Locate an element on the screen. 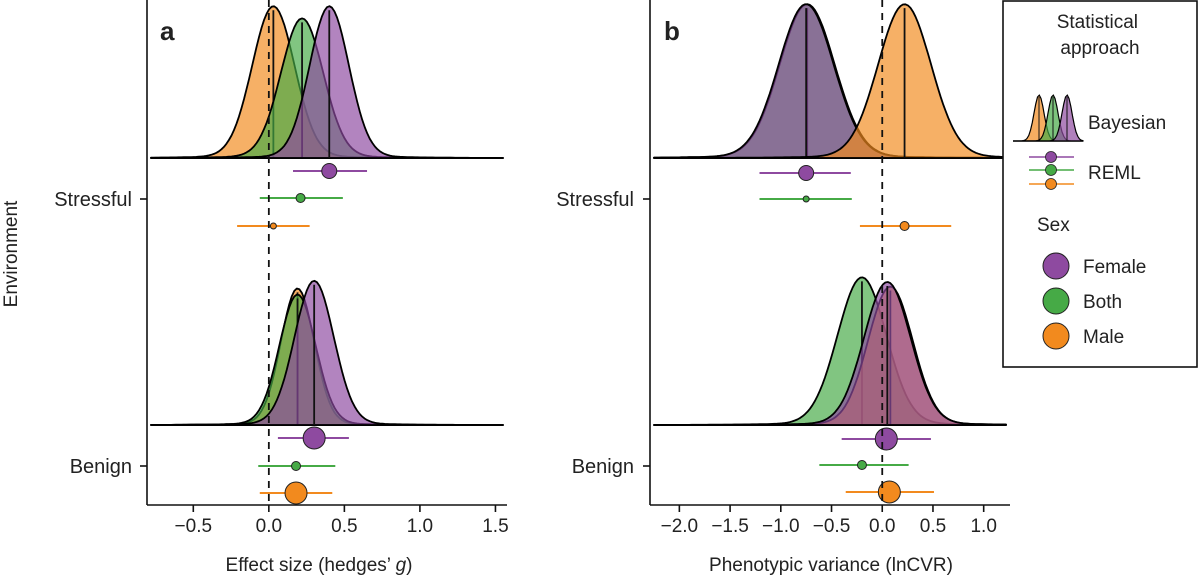 Image resolution: width=1200 pixels, height=582 pixels. panel-a-benign-reml-point-female is located at coordinates (314, 438).